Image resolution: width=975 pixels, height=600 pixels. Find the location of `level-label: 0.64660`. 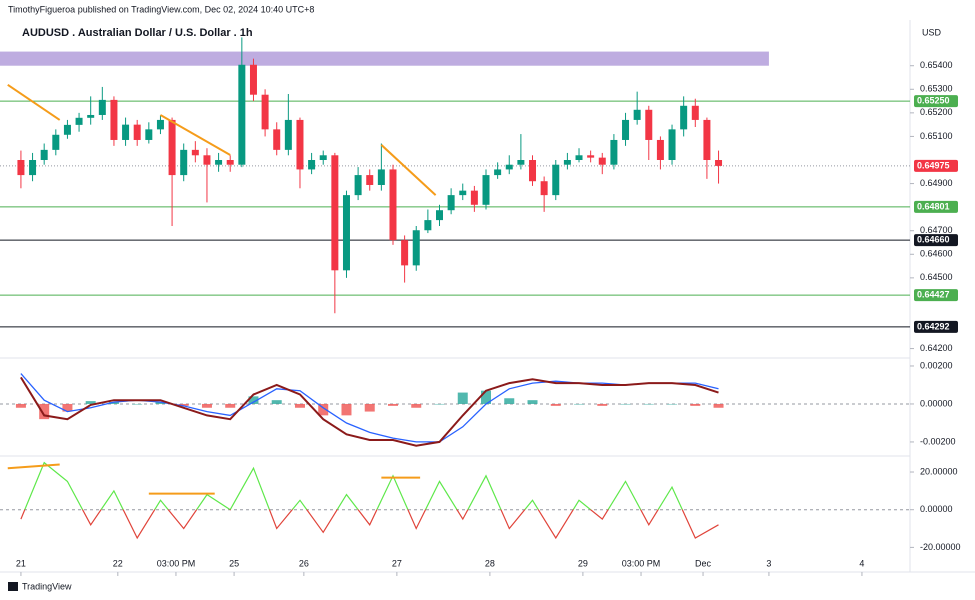

level-label: 0.64660 is located at coordinates (933, 240).